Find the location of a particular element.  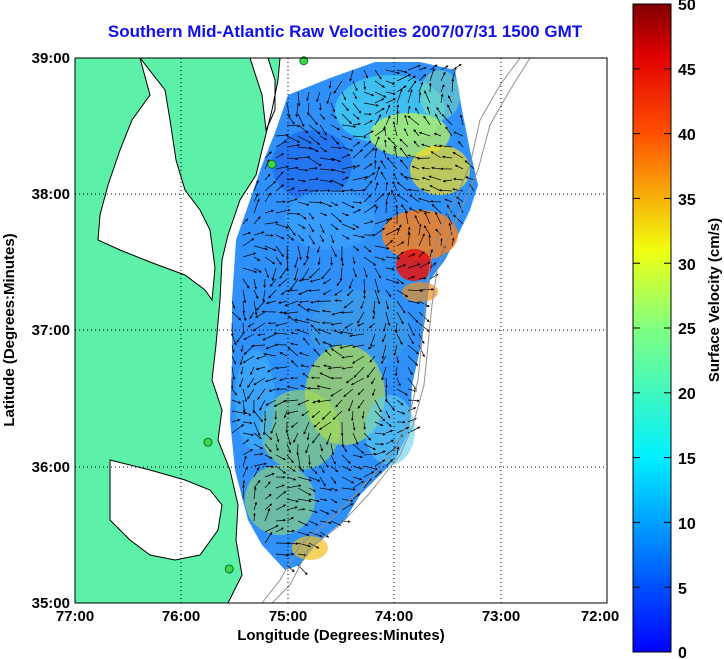

x-tick-label: 73:00 is located at coordinates (501, 616).